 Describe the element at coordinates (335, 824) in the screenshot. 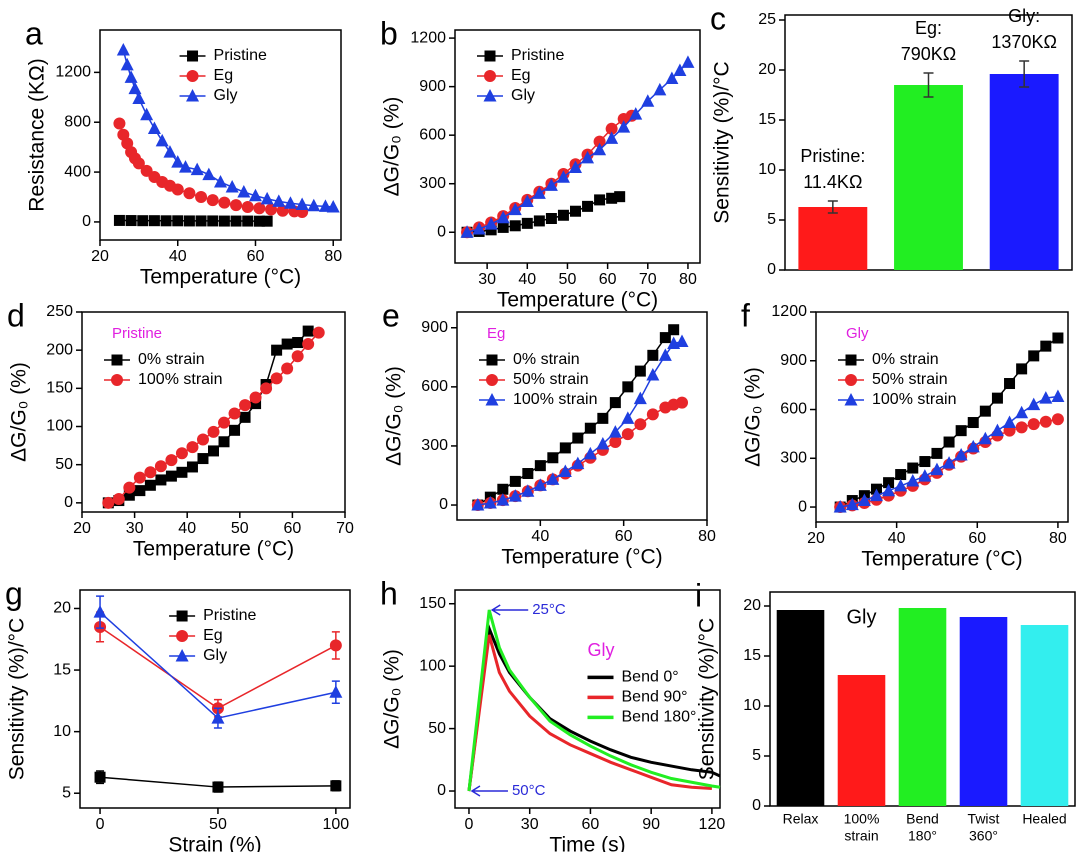

I see `x-tick-label: 100` at that location.